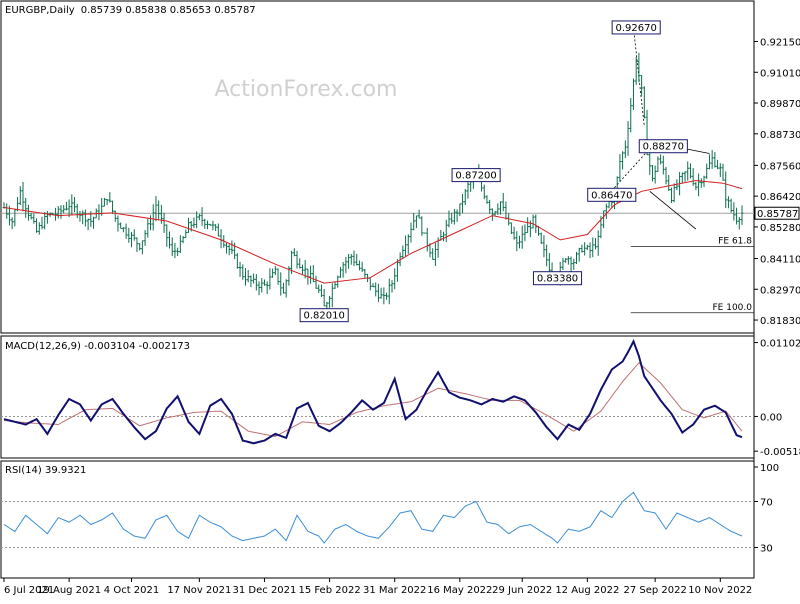 This screenshot has width=800, height=604. What do you see at coordinates (780, 452) in the screenshot?
I see `y-tick-label: -0.005182` at bounding box center [780, 452].